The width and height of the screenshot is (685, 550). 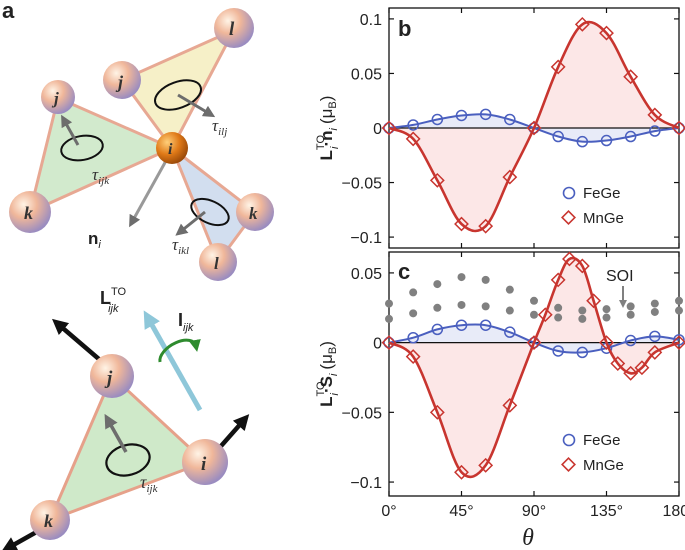 I want to click on atom-l-top, so click(x=234, y=28).